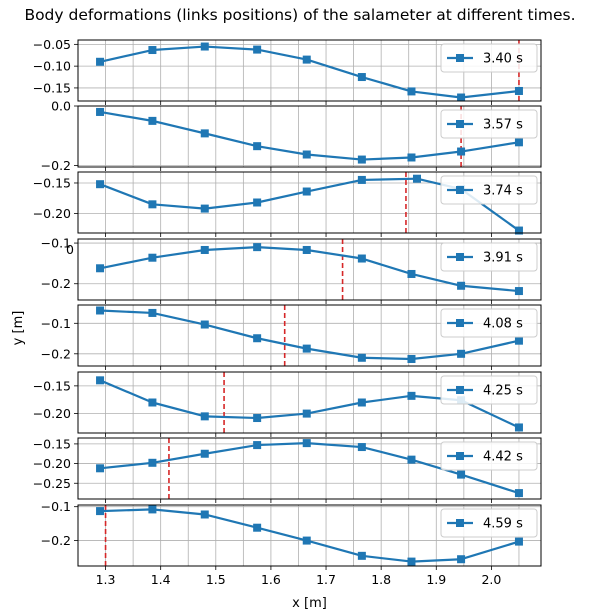 Image resolution: width=600 pixels, height=612 pixels. What do you see at coordinates (503, 258) in the screenshot?
I see `legend-label: 3.91 s` at bounding box center [503, 258].